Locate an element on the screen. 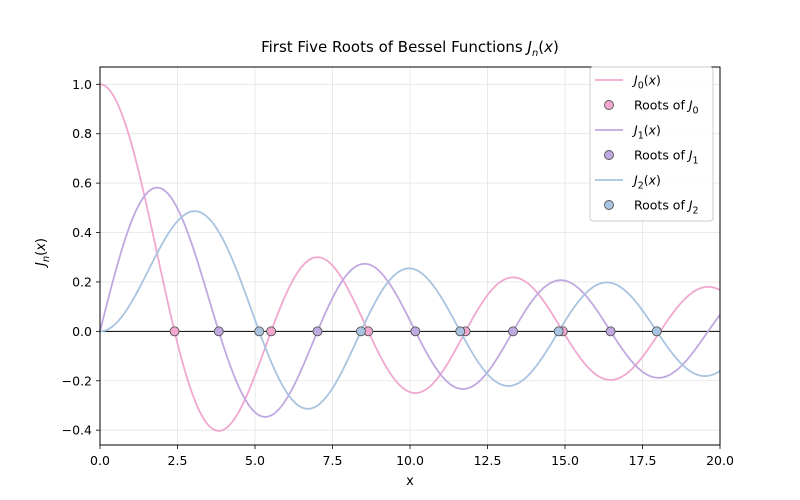 Image resolution: width=800 pixels, height=500 pixels. x-tick-label: 2.5 is located at coordinates (178, 460).